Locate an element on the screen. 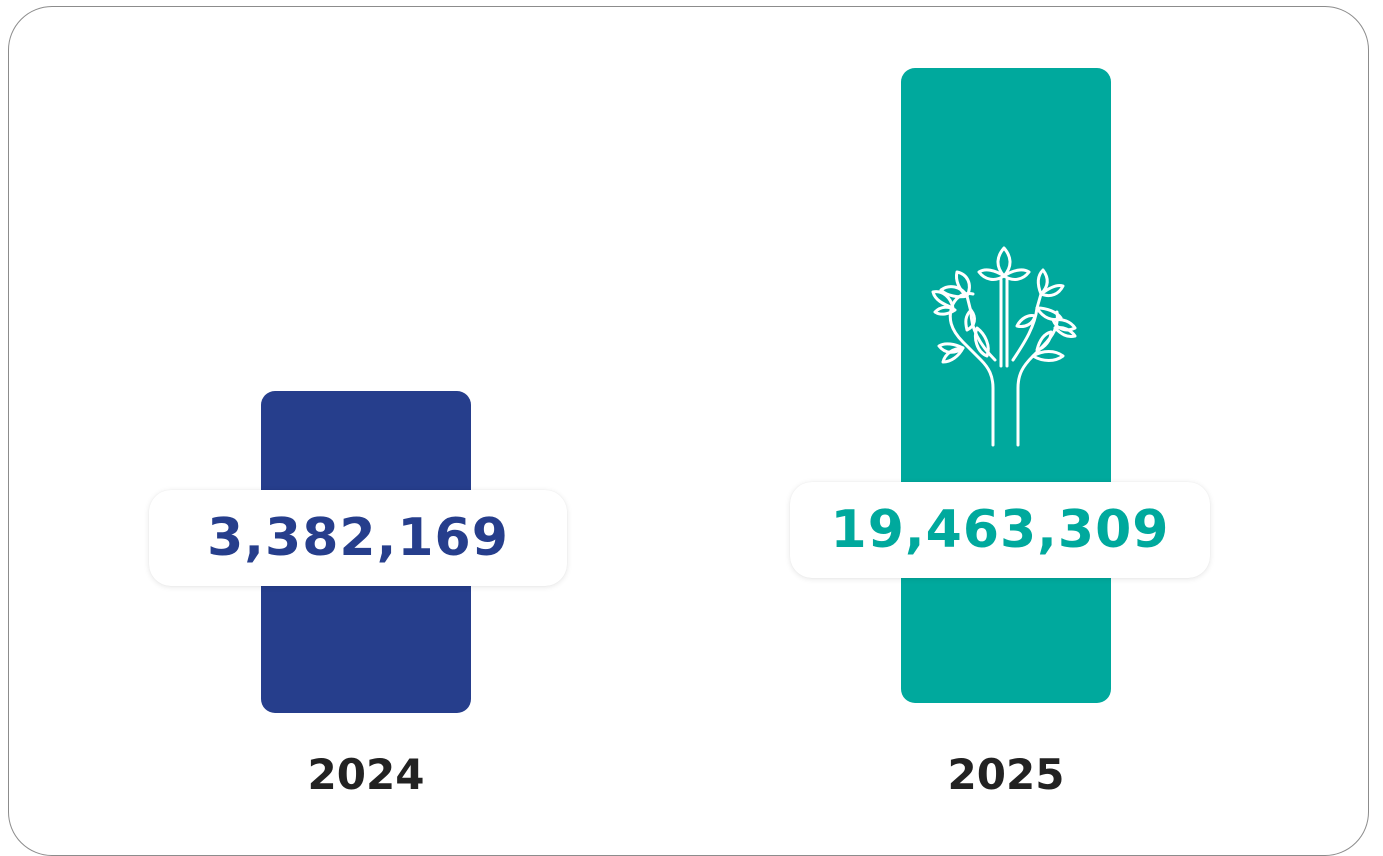  value-text-2024: 3,382,169 is located at coordinates (358, 538).